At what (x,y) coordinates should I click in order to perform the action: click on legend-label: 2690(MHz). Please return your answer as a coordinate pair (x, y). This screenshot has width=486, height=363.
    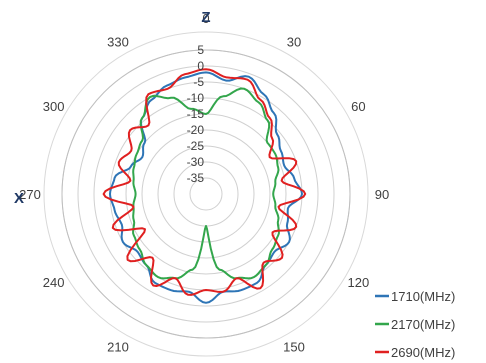
    Looking at the image, I should click on (423, 352).